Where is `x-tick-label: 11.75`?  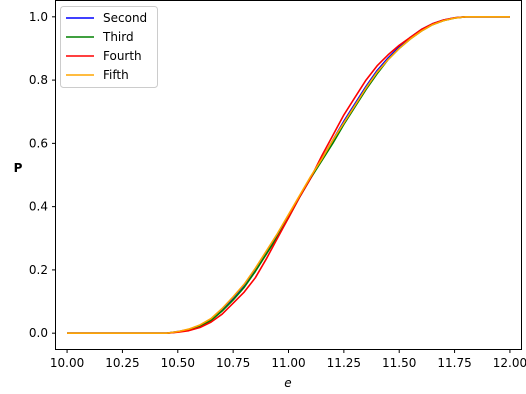 x-tick-label: 11.75 is located at coordinates (454, 363).